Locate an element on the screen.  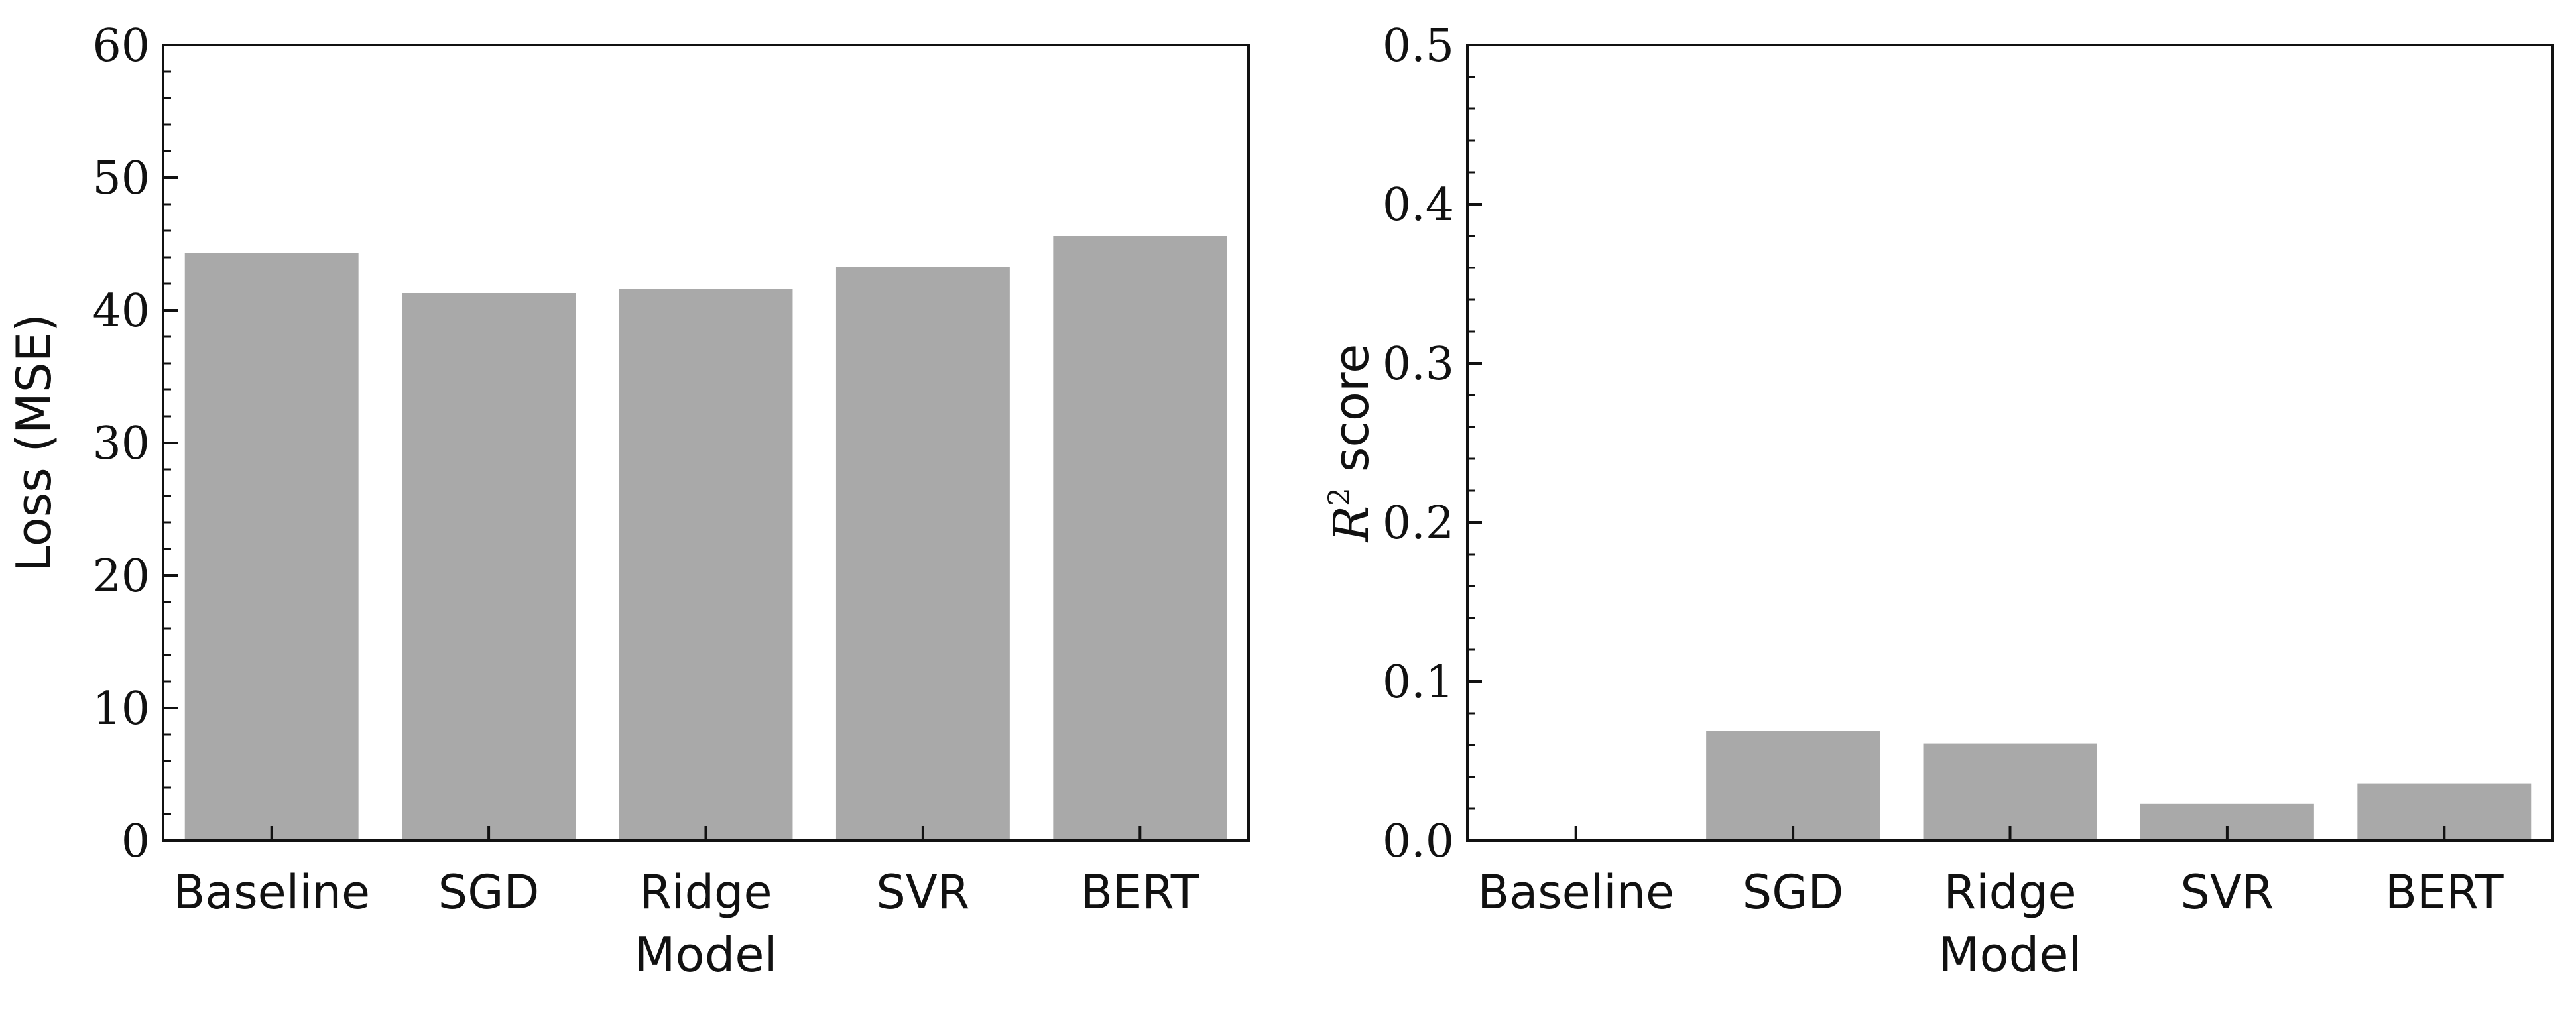
bar-svr is located at coordinates (922, 554).